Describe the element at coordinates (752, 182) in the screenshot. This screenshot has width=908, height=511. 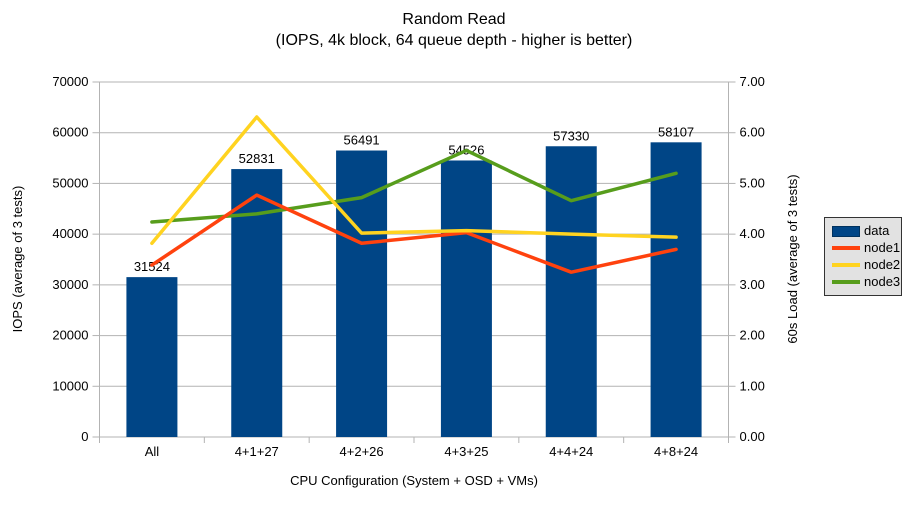
I see `right-axis-tick-label: 5.00` at that location.